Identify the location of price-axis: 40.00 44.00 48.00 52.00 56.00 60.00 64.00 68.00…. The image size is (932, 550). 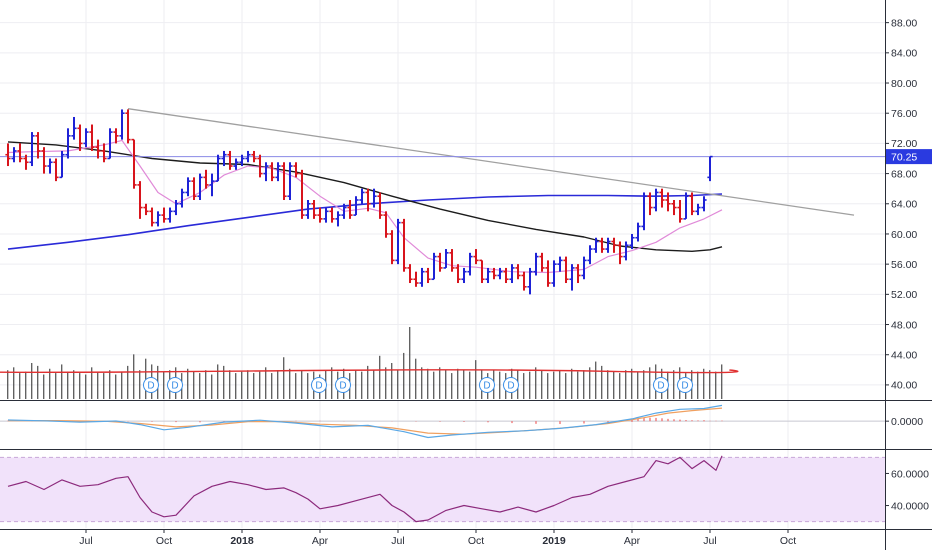
(907, 264).